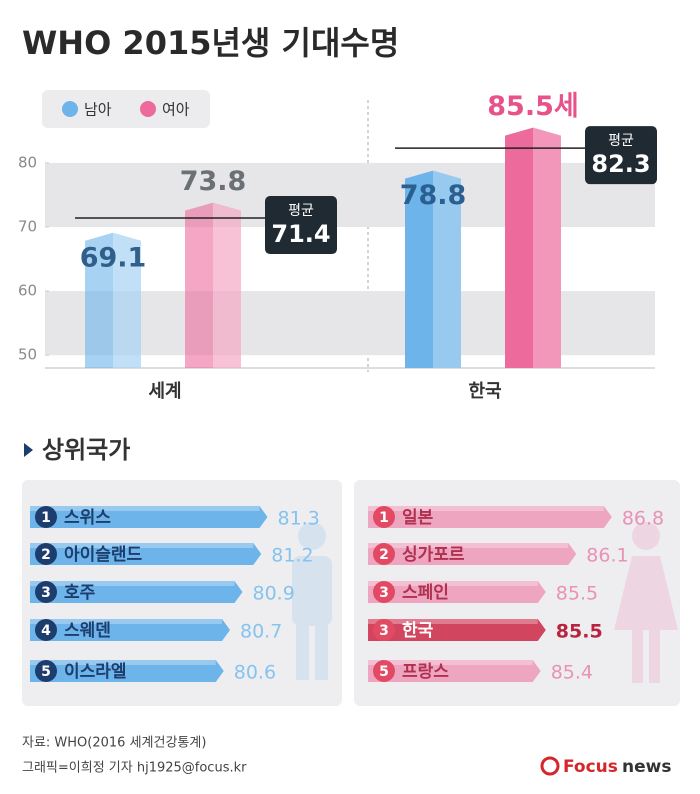 Image resolution: width=700 pixels, height=794 pixels. I want to click on country-label: 프랑스, so click(425, 672).